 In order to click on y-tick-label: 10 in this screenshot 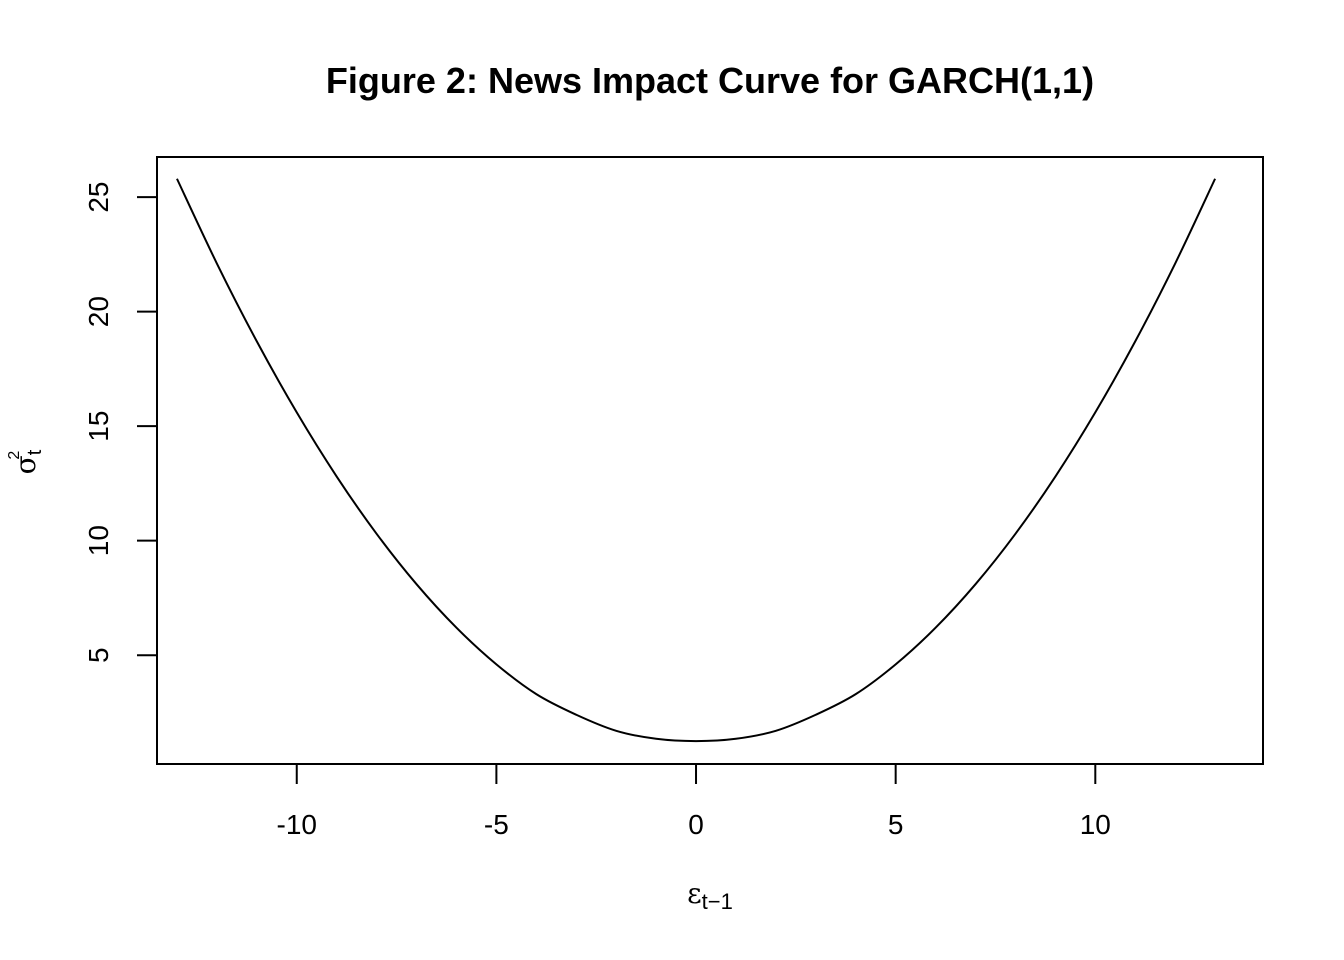, I will do `click(98, 540)`.